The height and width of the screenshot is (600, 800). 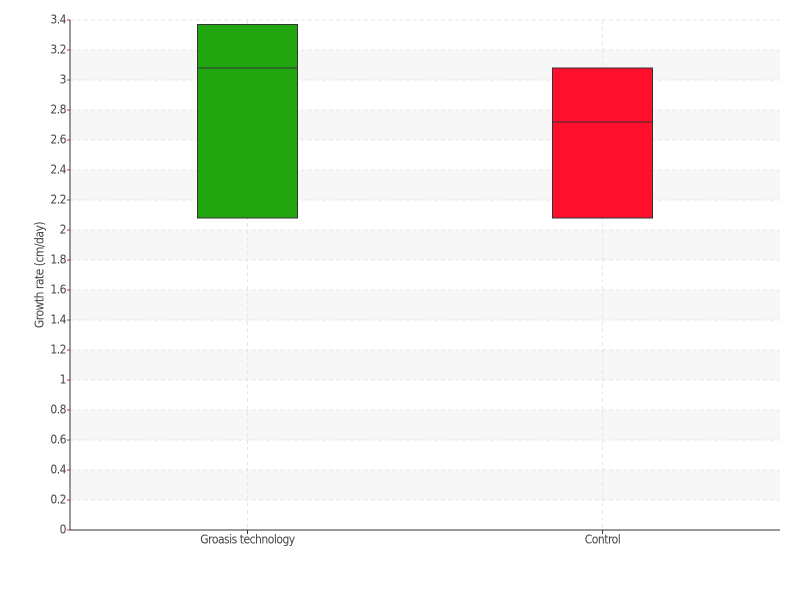 I want to click on y-tick-label: 0.8, so click(x=58, y=410).